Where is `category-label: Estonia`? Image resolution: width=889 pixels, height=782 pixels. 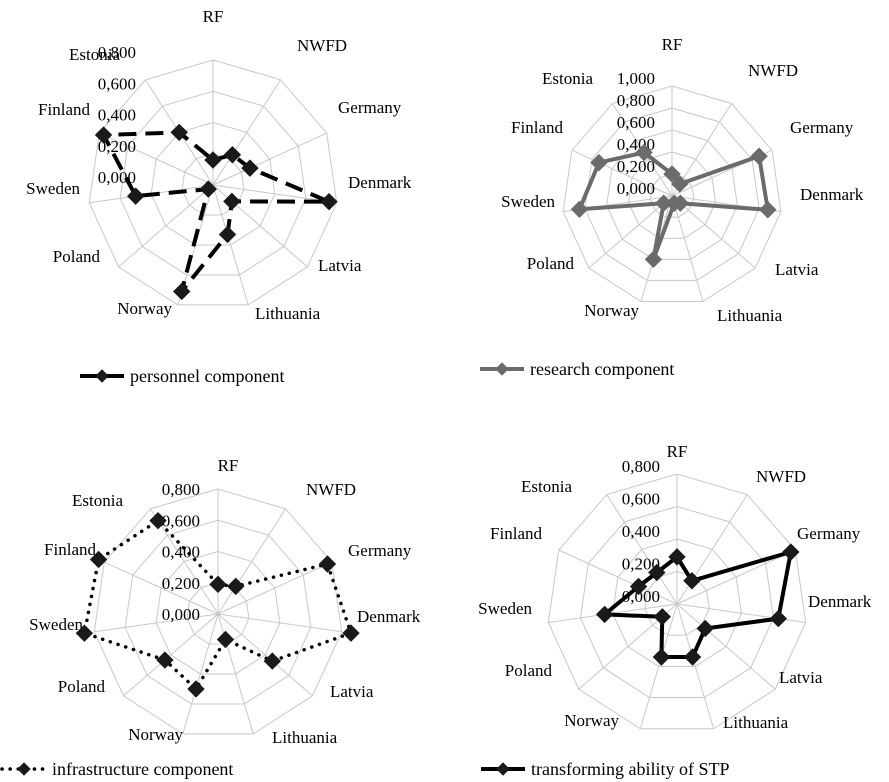 category-label: Estonia is located at coordinates (94, 54).